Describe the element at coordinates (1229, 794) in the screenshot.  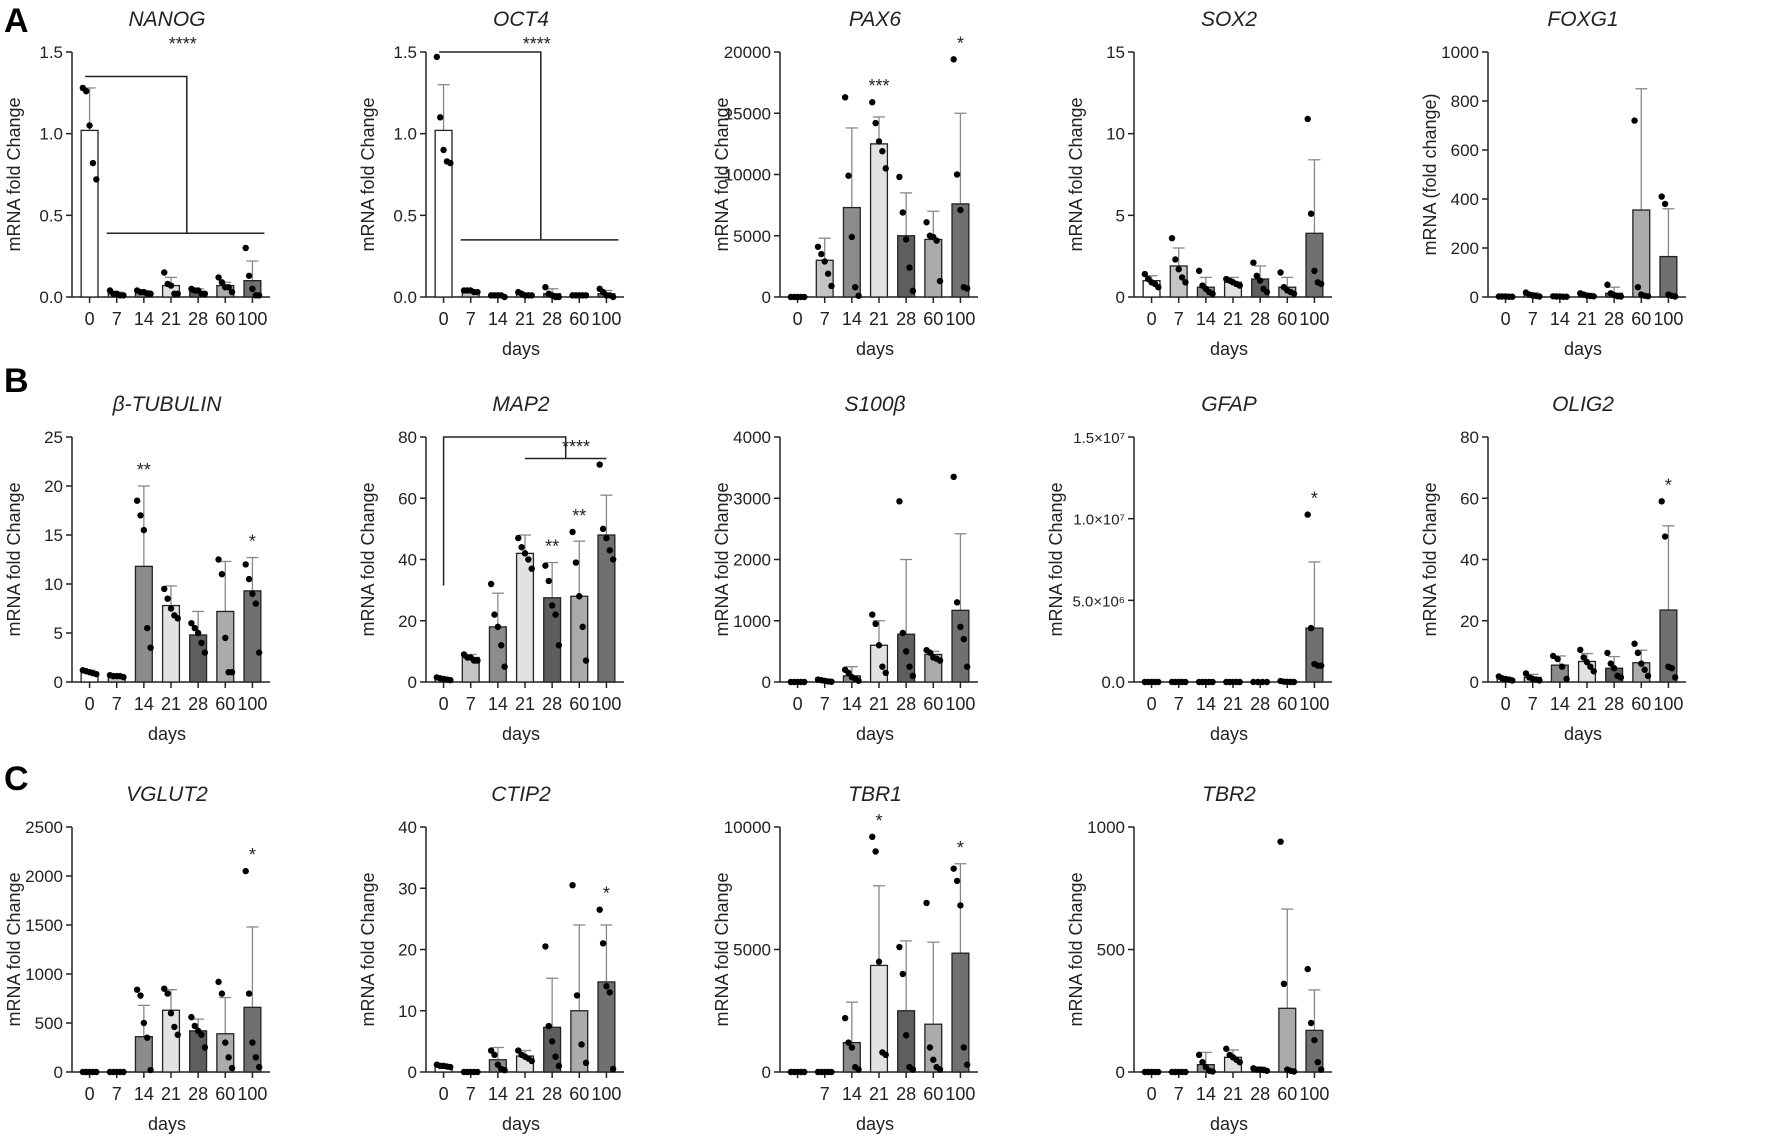
I see `chart-title: TBR2` at that location.